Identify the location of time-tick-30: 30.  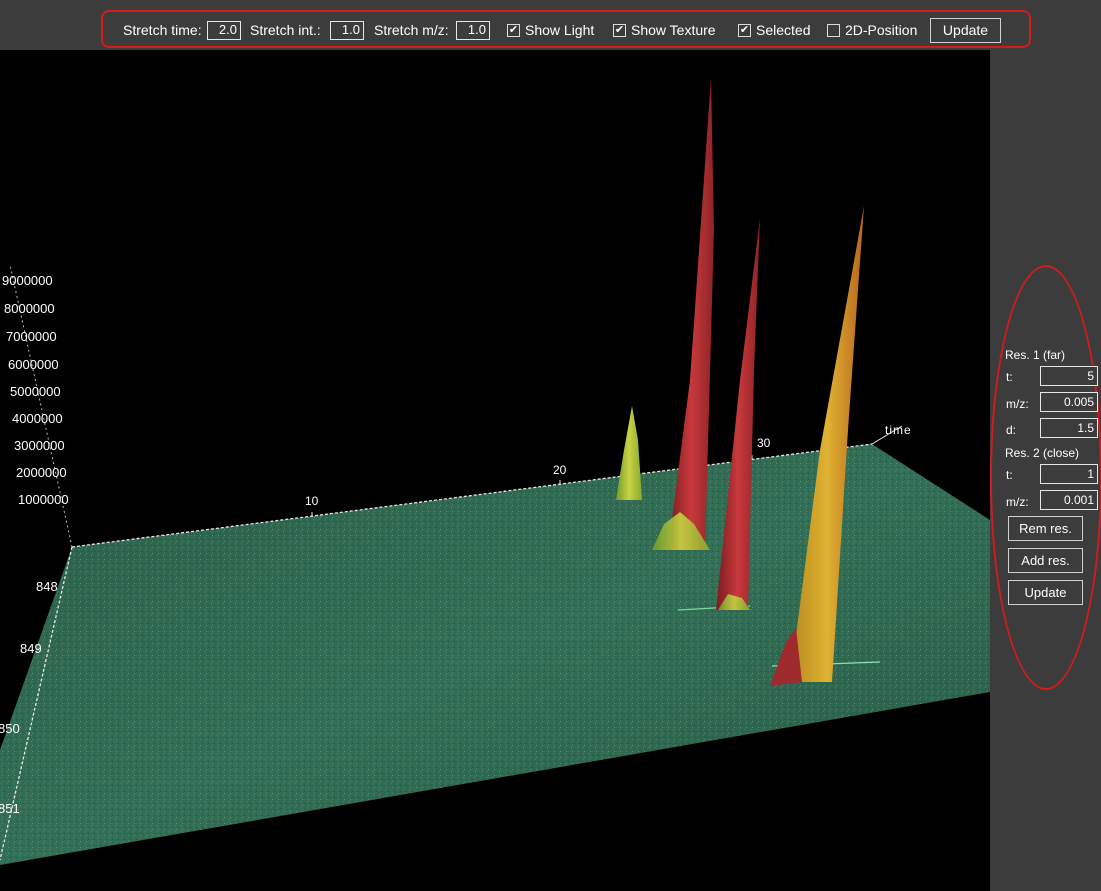
(764, 443).